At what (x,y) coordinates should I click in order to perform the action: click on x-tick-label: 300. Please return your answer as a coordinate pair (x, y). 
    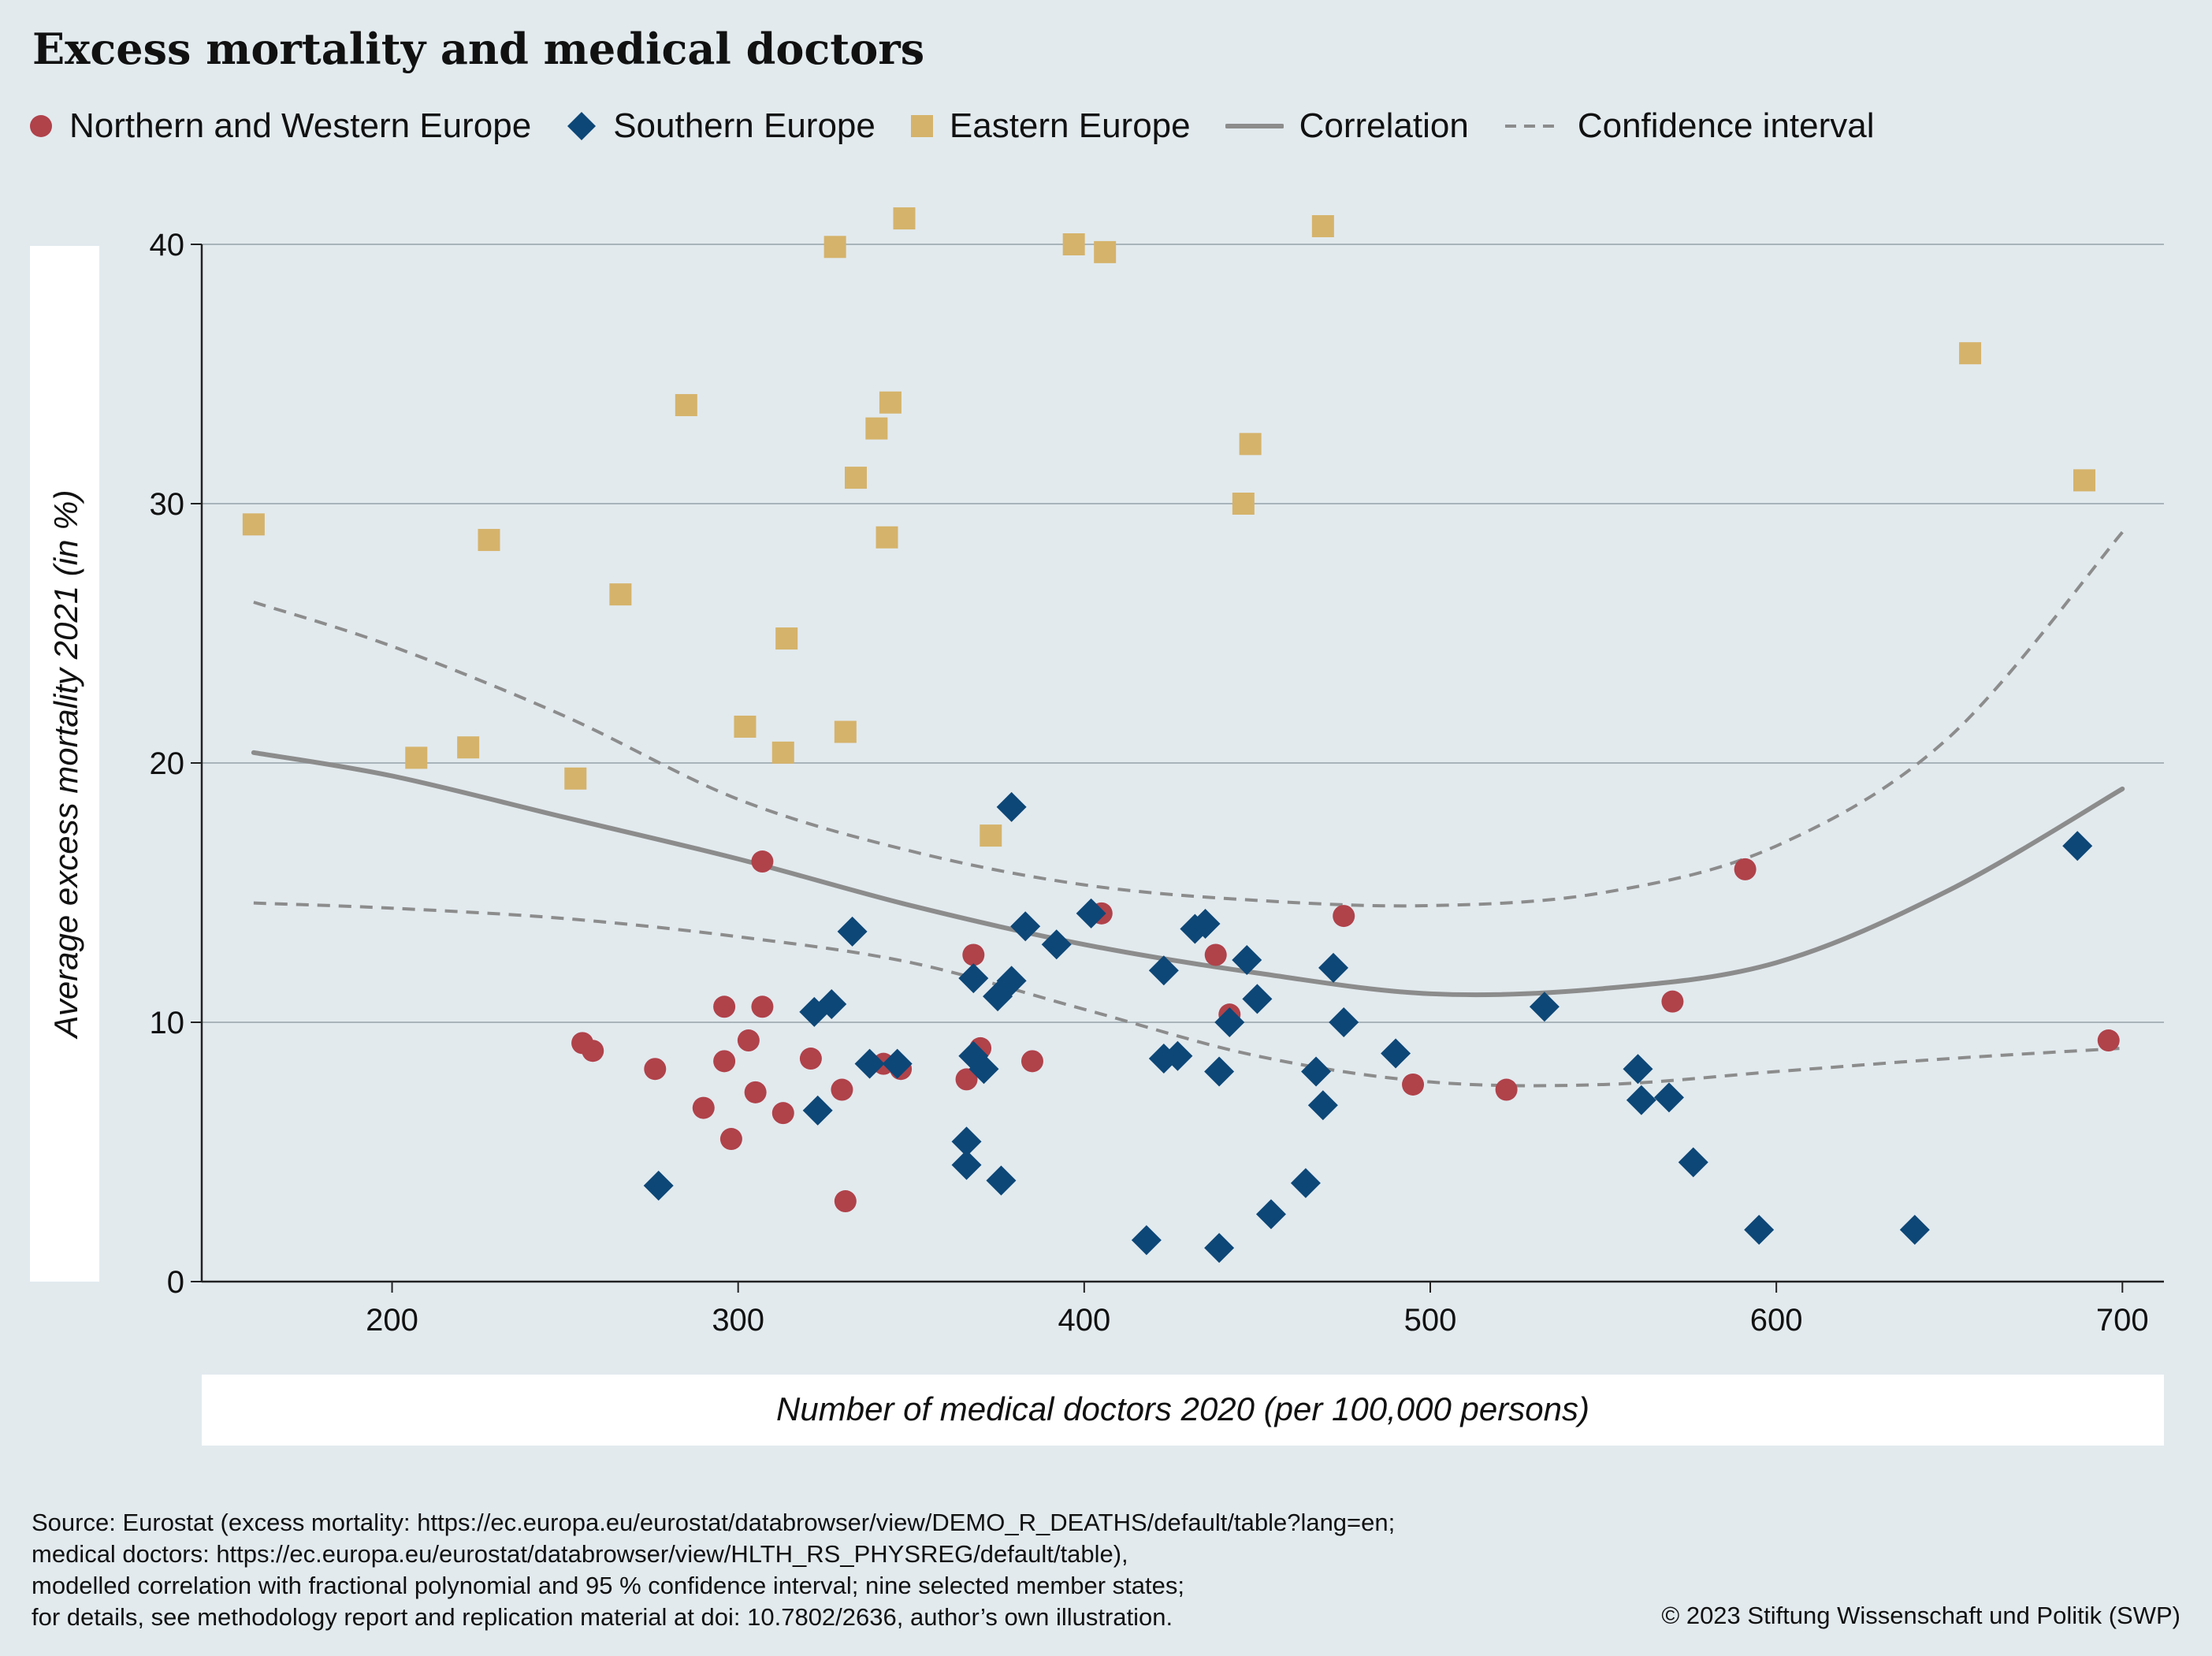
    Looking at the image, I should click on (738, 1320).